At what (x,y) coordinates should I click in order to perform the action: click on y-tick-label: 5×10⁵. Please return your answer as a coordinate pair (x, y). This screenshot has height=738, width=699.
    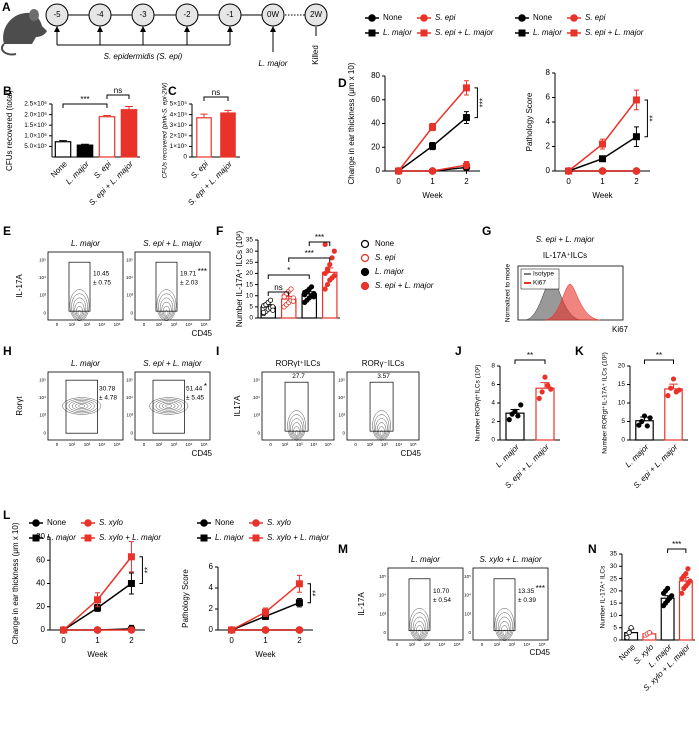
    Looking at the image, I should click on (179, 104).